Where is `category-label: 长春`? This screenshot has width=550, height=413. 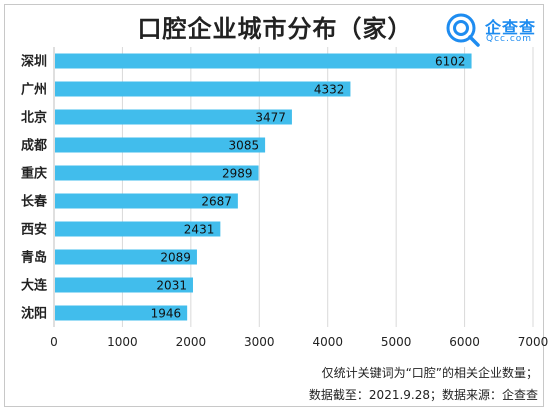 category-label: 长春 is located at coordinates (34, 202).